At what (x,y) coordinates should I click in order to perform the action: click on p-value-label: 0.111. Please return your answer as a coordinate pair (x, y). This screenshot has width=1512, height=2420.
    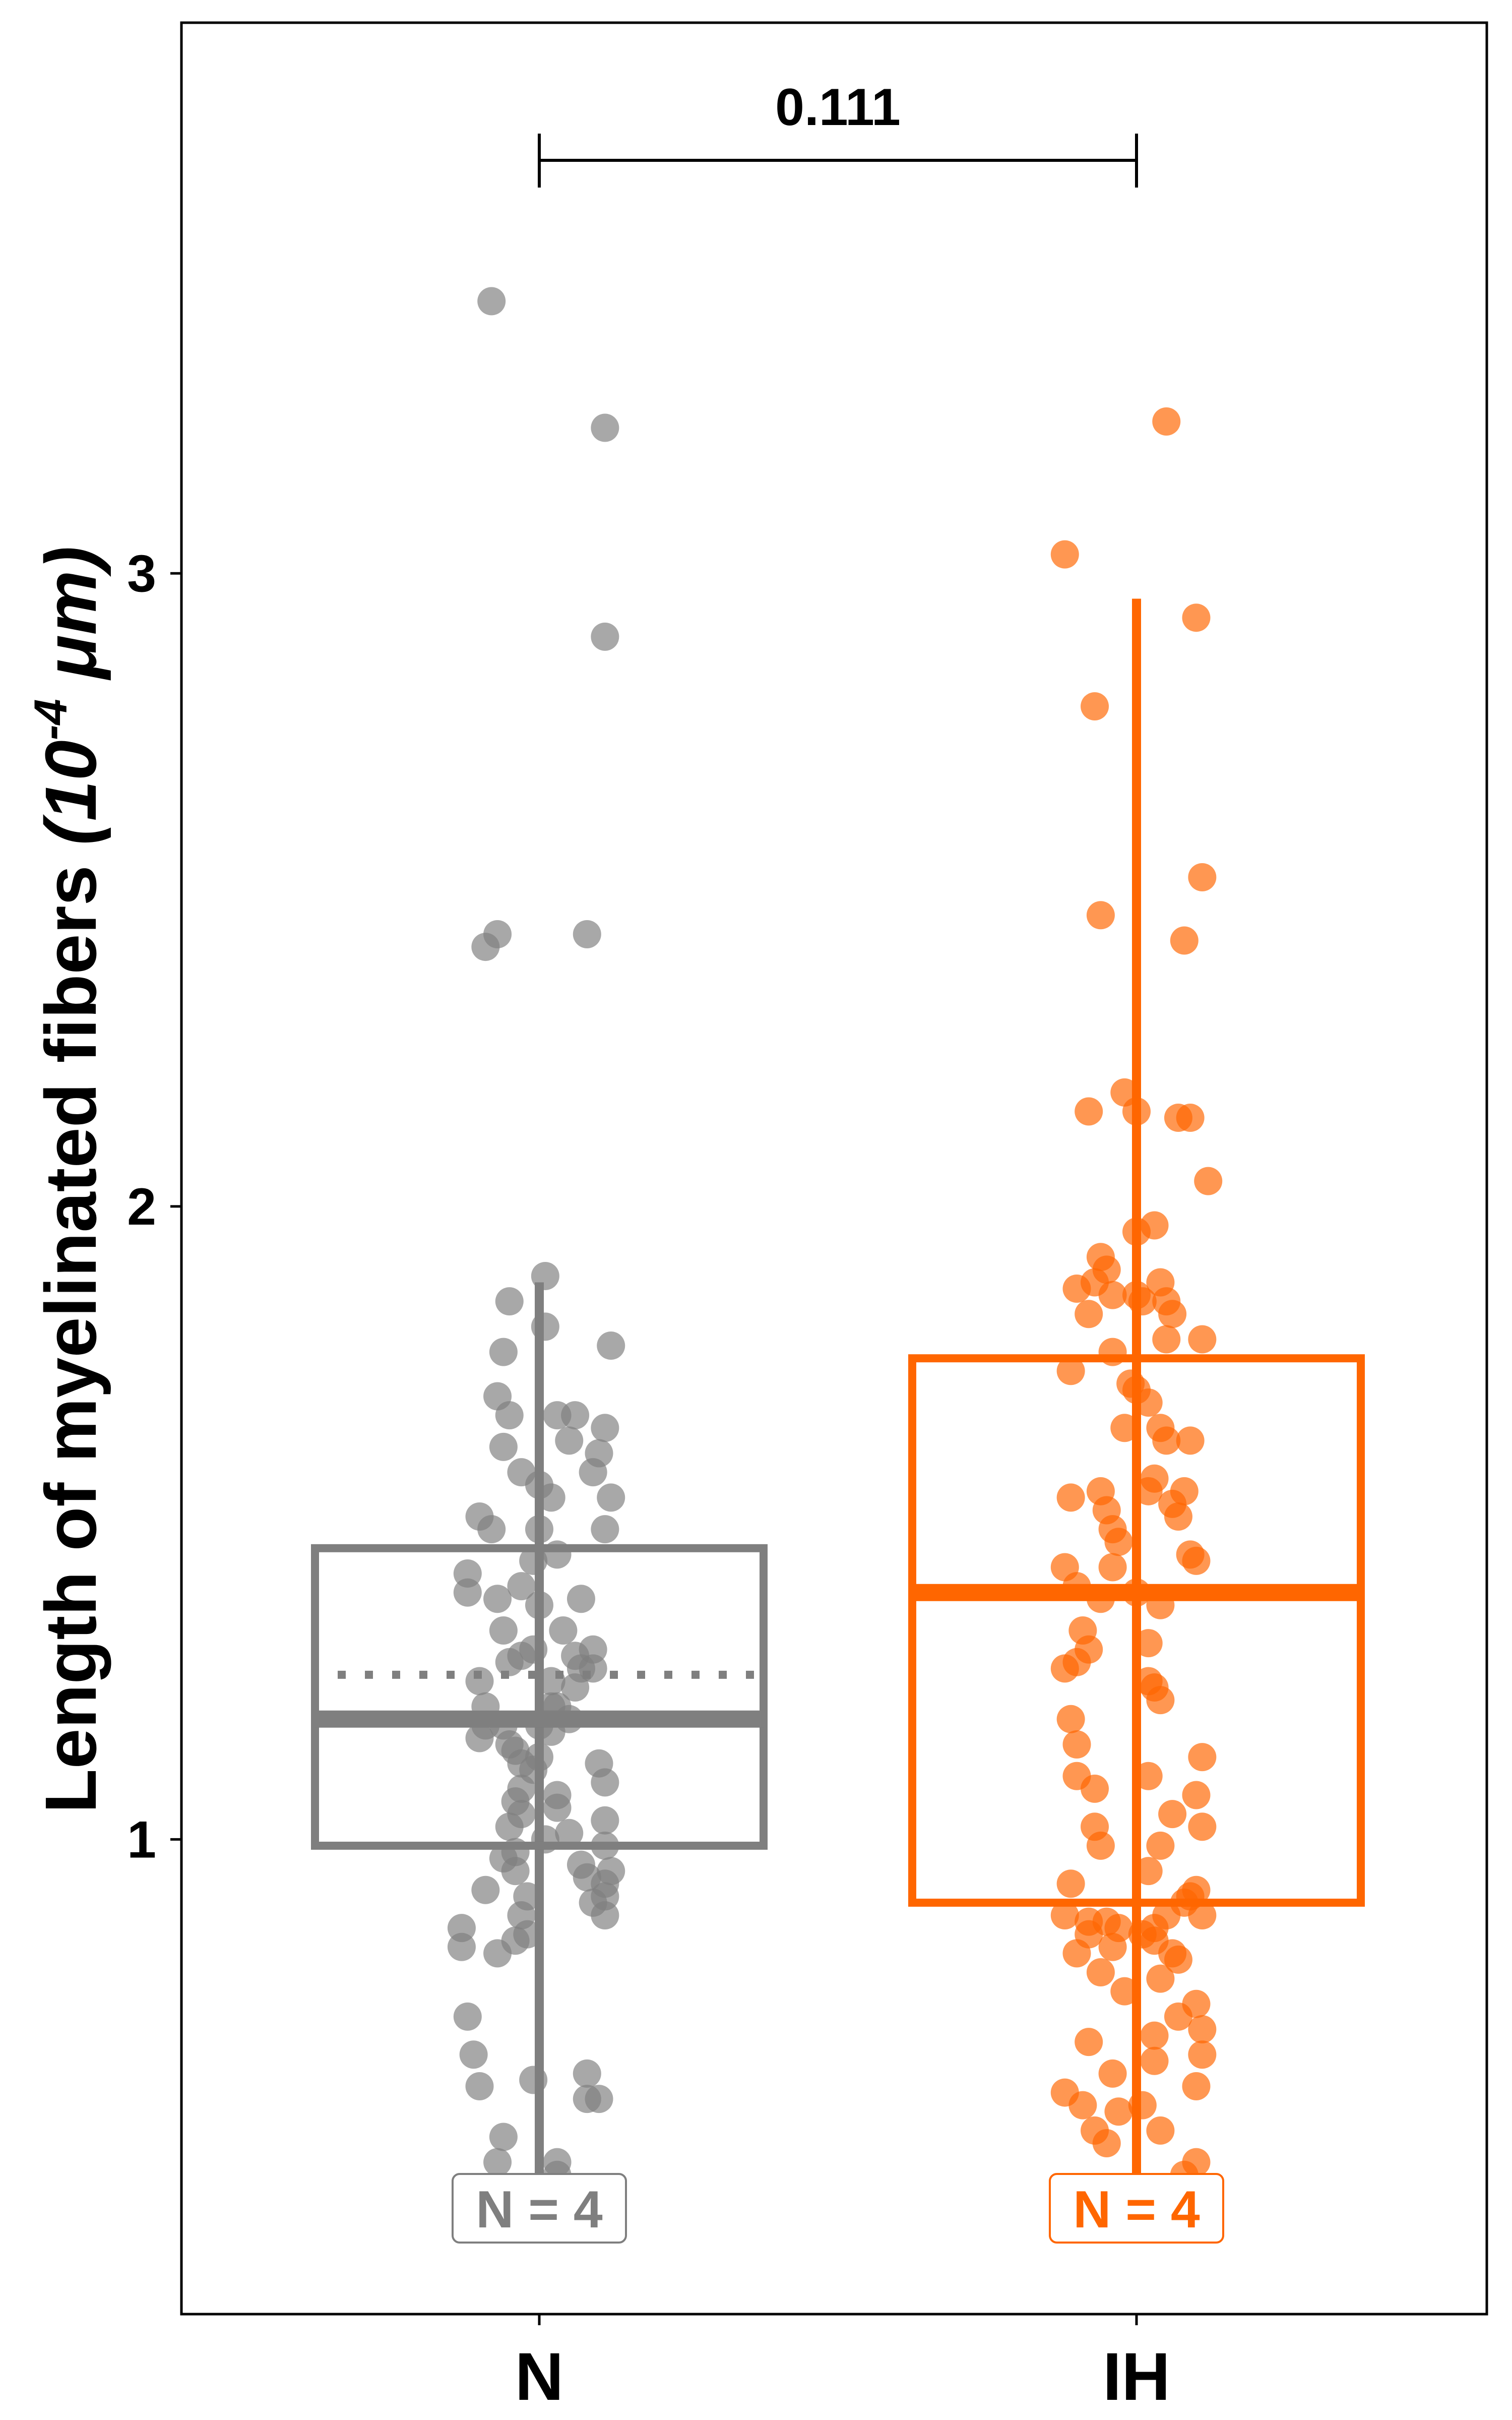
    Looking at the image, I should click on (838, 107).